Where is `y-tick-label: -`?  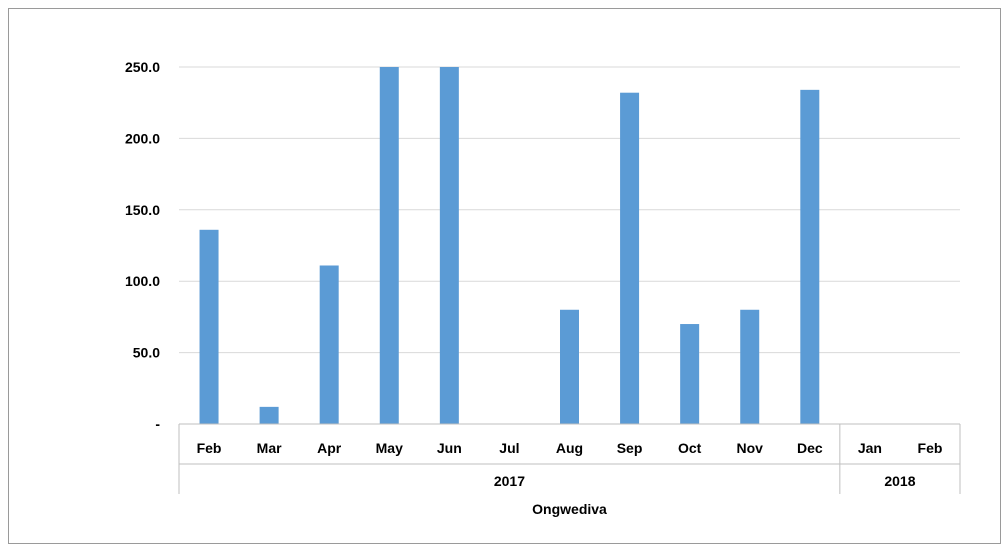
y-tick-label: - is located at coordinates (157, 424).